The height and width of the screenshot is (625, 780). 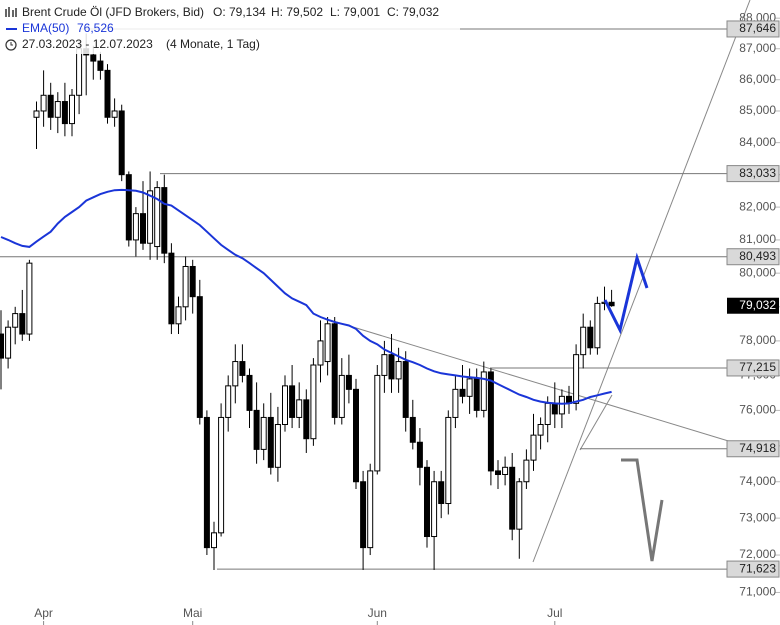 What do you see at coordinates (213, 44) in the screenshot?
I see `date-duration: (4 Monate, 1 Tag)` at bounding box center [213, 44].